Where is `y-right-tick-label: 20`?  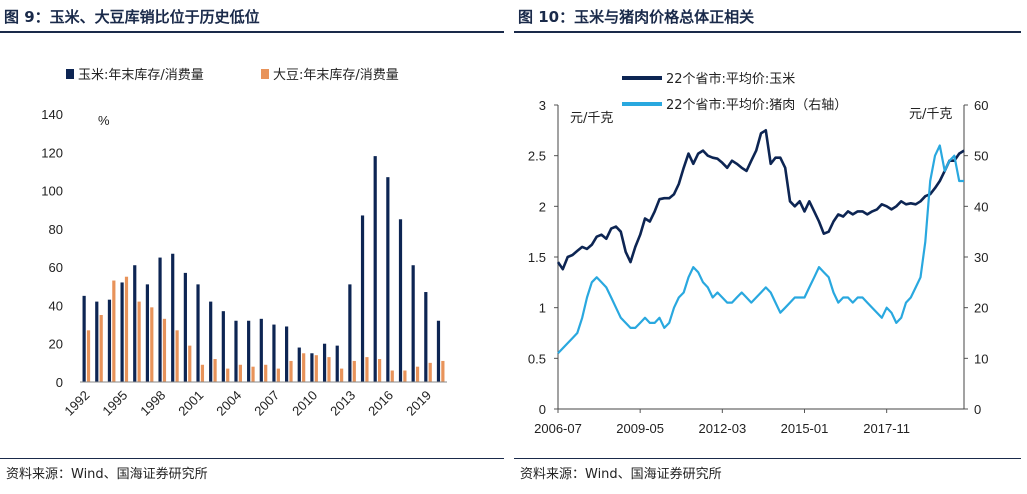 y-right-tick-label: 20 is located at coordinates (981, 308).